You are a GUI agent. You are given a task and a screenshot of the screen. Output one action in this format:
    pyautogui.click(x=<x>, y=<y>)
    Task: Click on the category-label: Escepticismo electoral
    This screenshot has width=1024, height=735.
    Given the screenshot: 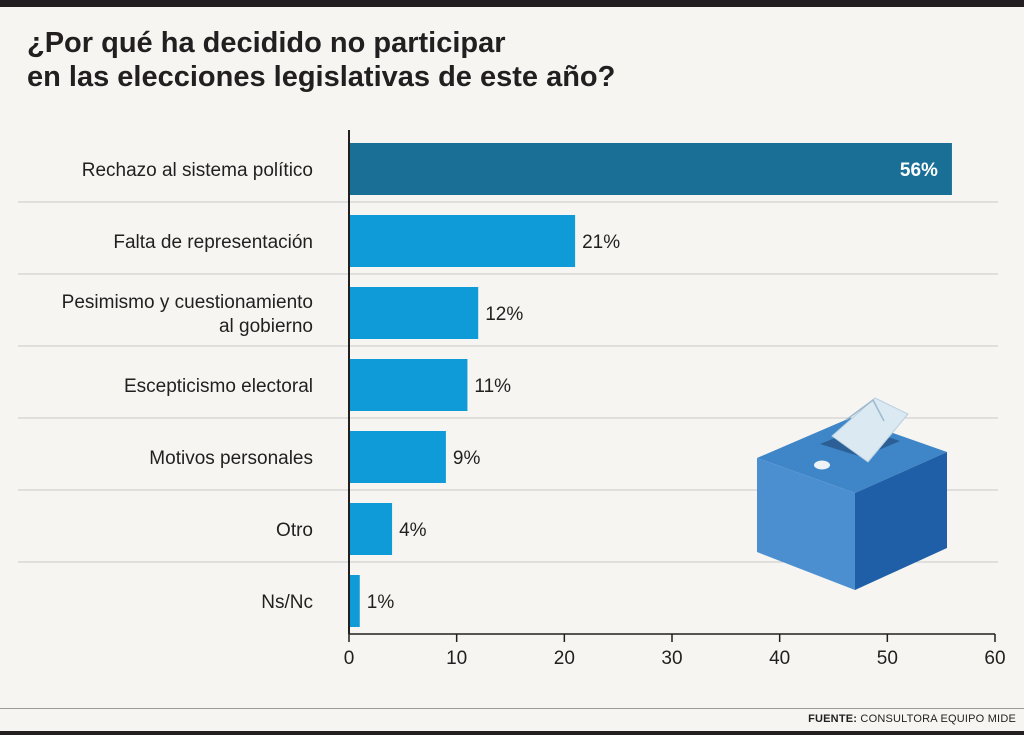 What is the action you would take?
    pyautogui.click(x=218, y=386)
    